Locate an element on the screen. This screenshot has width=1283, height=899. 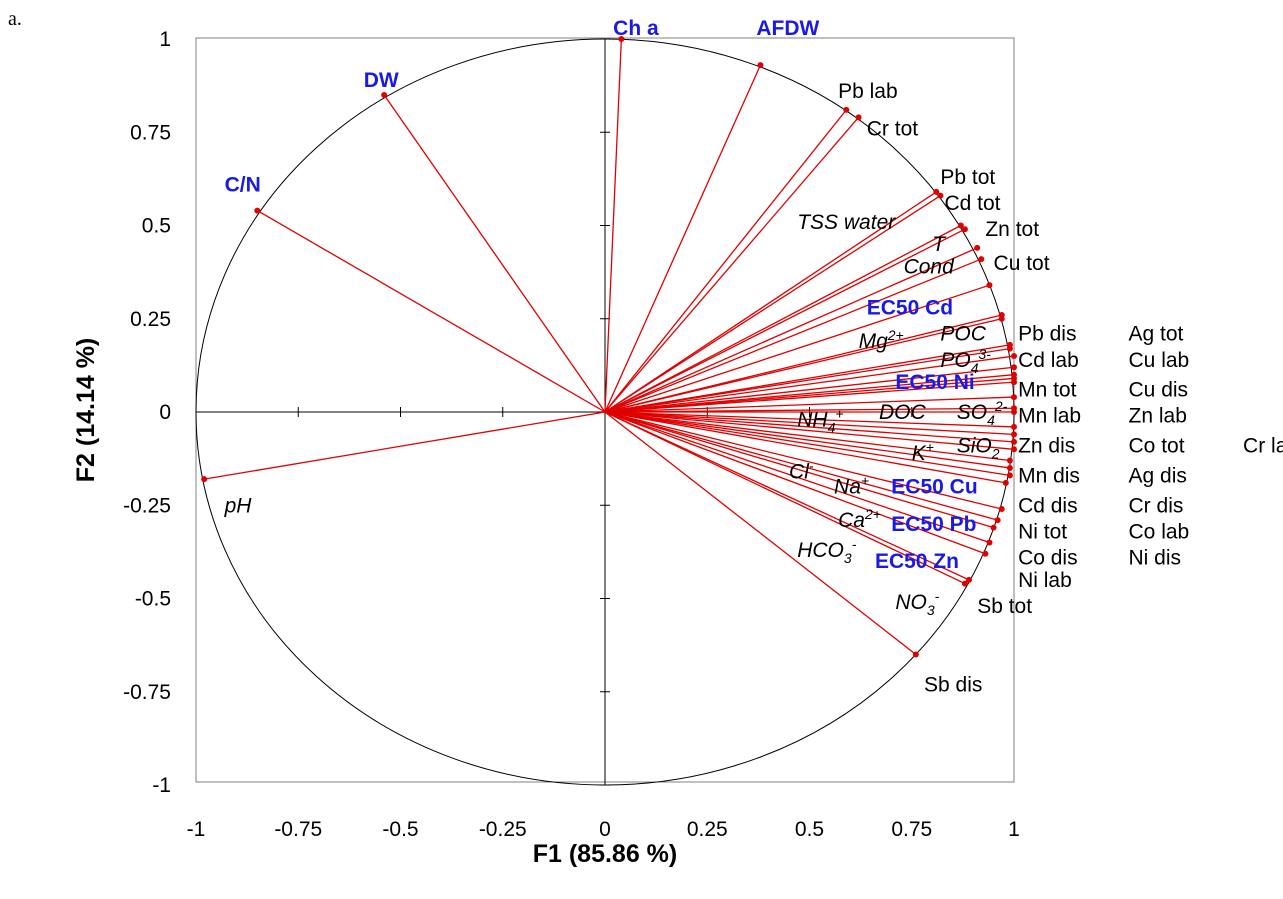
y-tick-label: 0.25 is located at coordinates (150, 319).